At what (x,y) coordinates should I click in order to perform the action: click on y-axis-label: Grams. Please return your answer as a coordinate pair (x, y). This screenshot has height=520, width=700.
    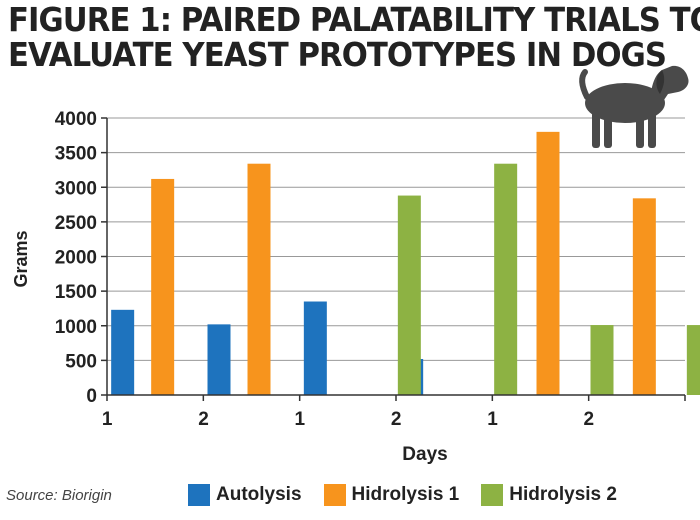
    Looking at the image, I should click on (21, 258).